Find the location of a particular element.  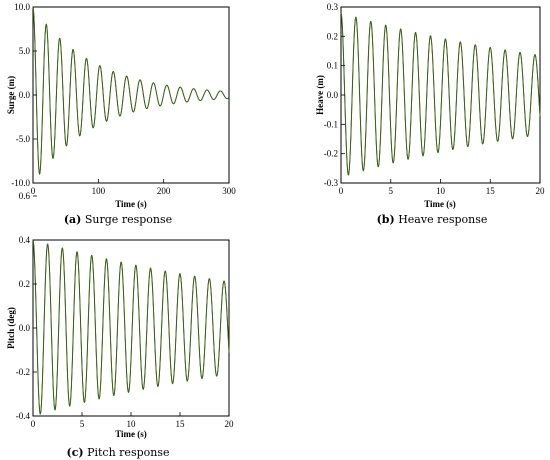

pitch-ytick-label: 0.2 is located at coordinates (24, 284).